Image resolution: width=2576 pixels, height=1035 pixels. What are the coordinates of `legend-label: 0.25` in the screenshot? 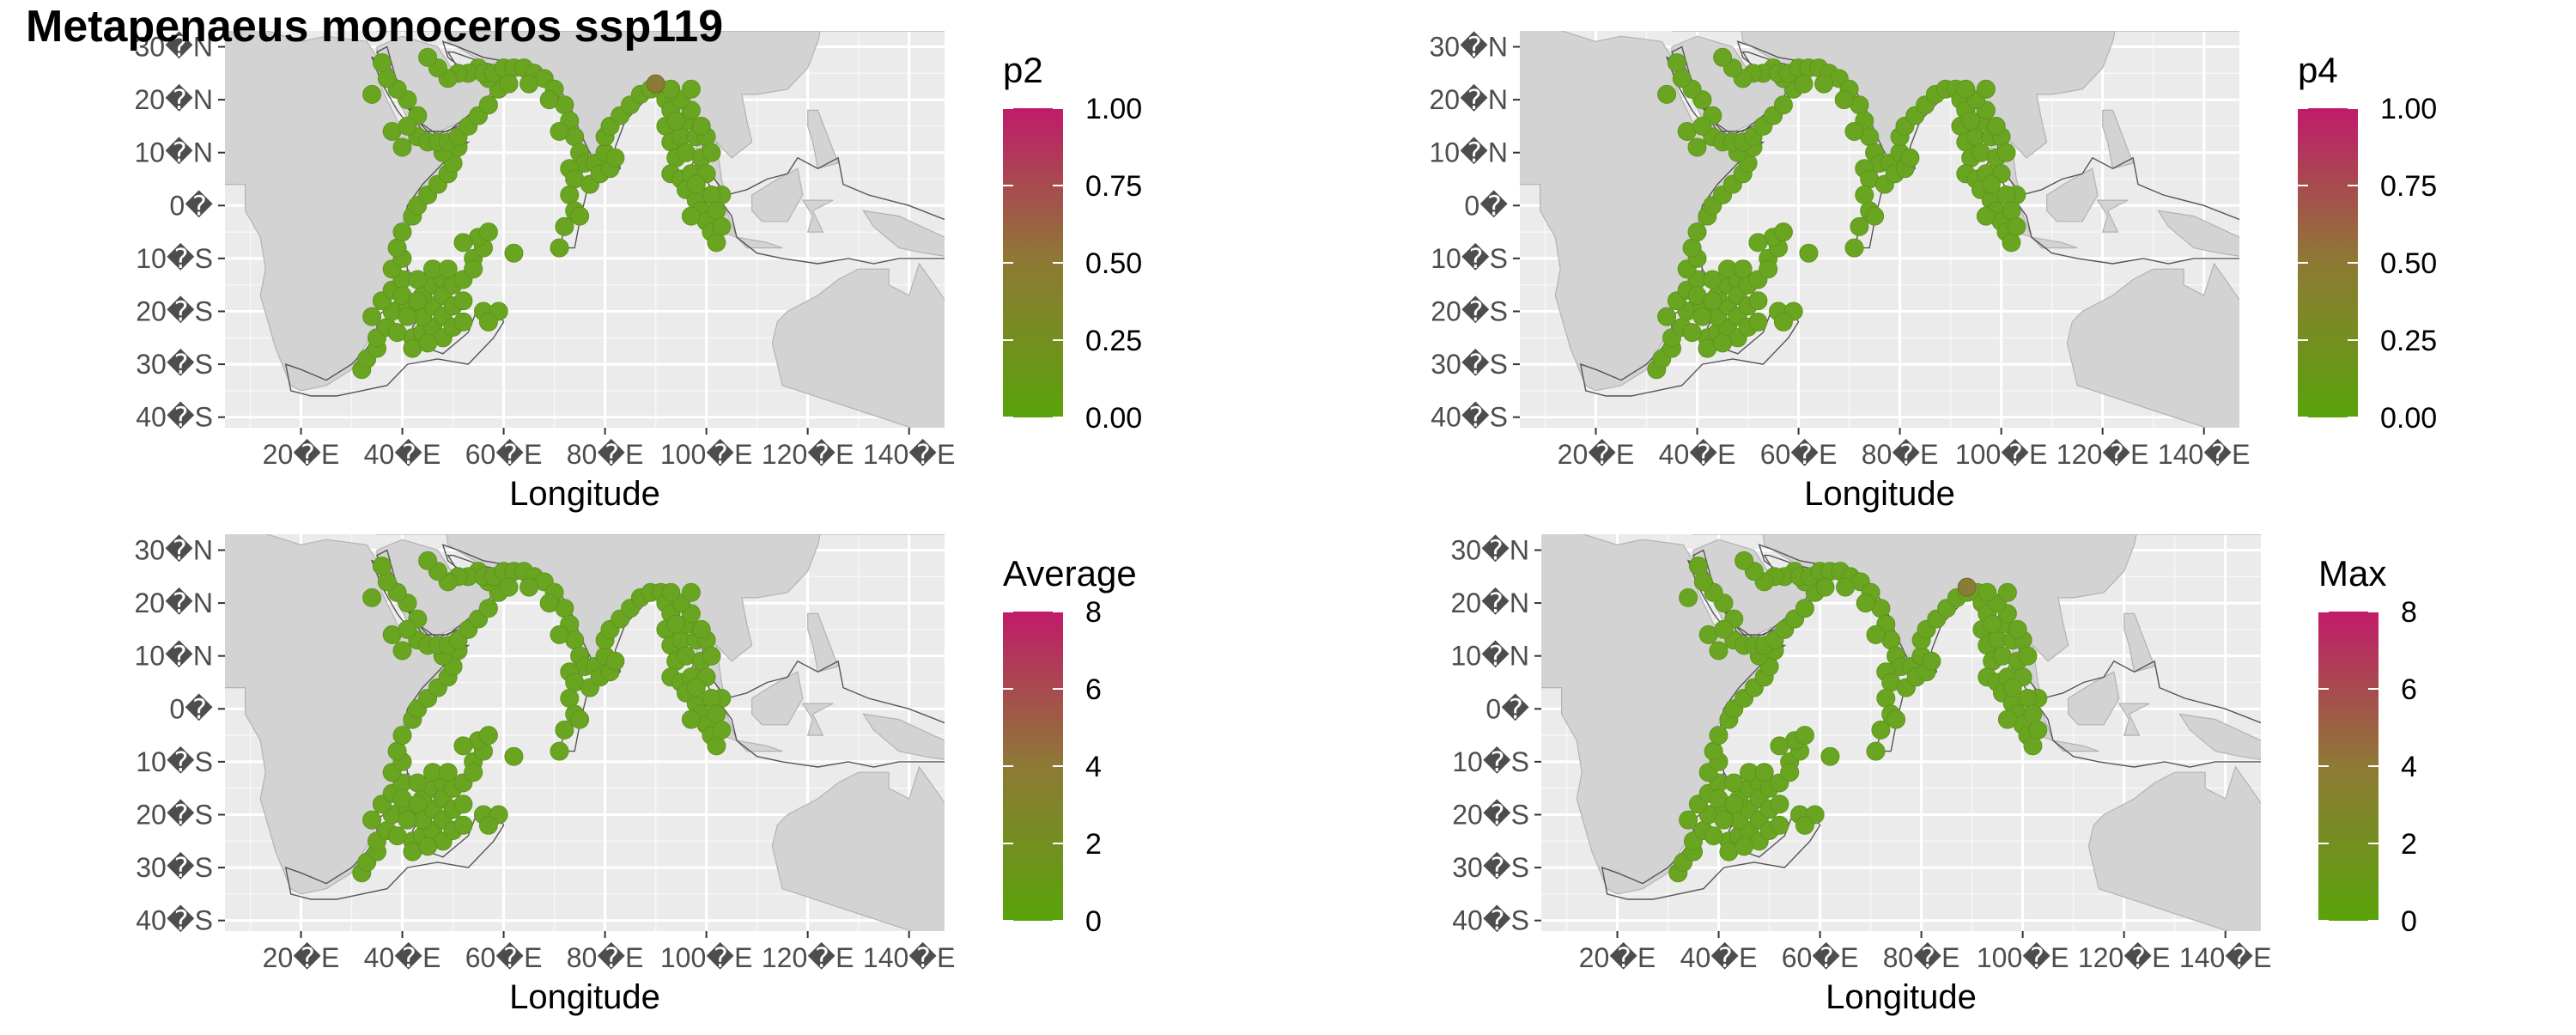 It's located at (1113, 341).